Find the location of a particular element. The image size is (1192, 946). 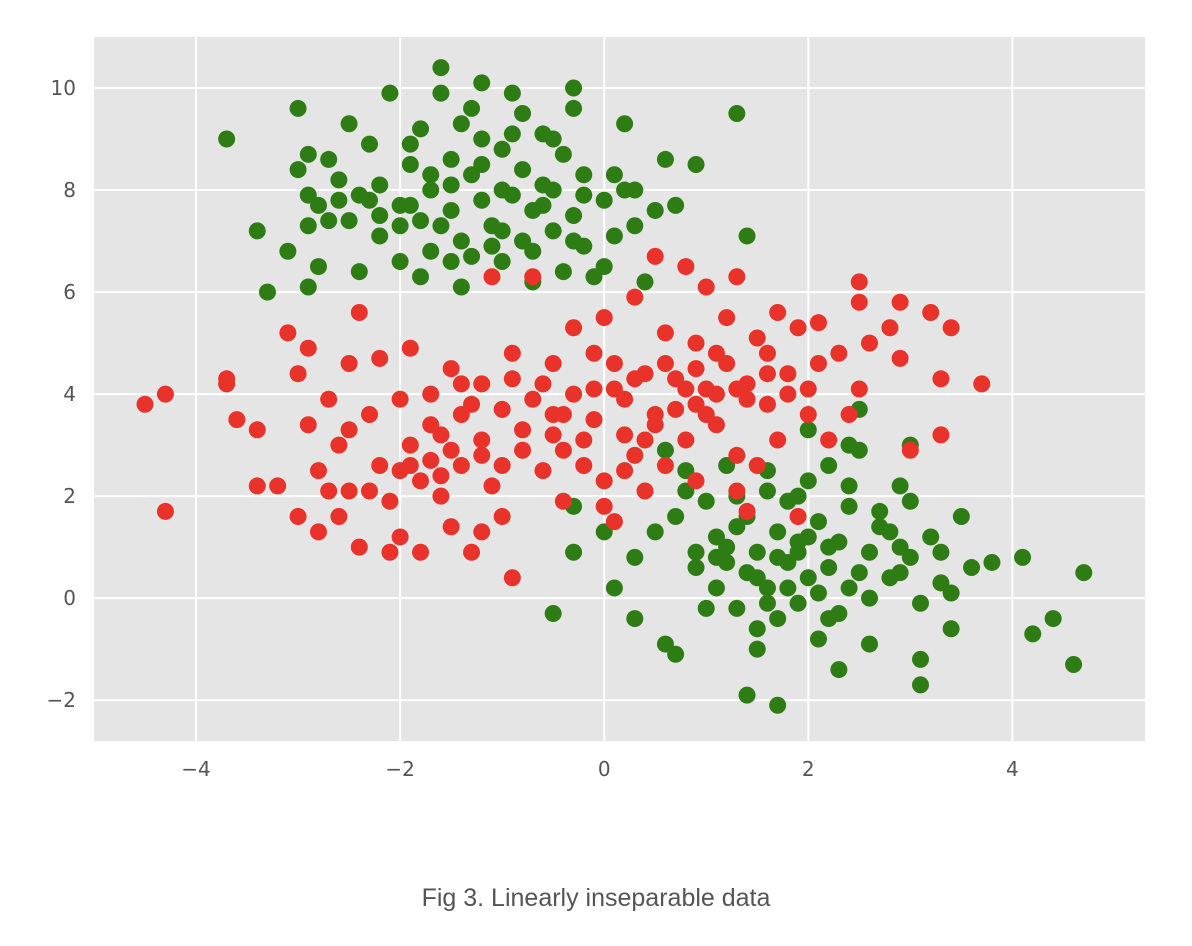

y-tick-label: 10 is located at coordinates (63, 88).